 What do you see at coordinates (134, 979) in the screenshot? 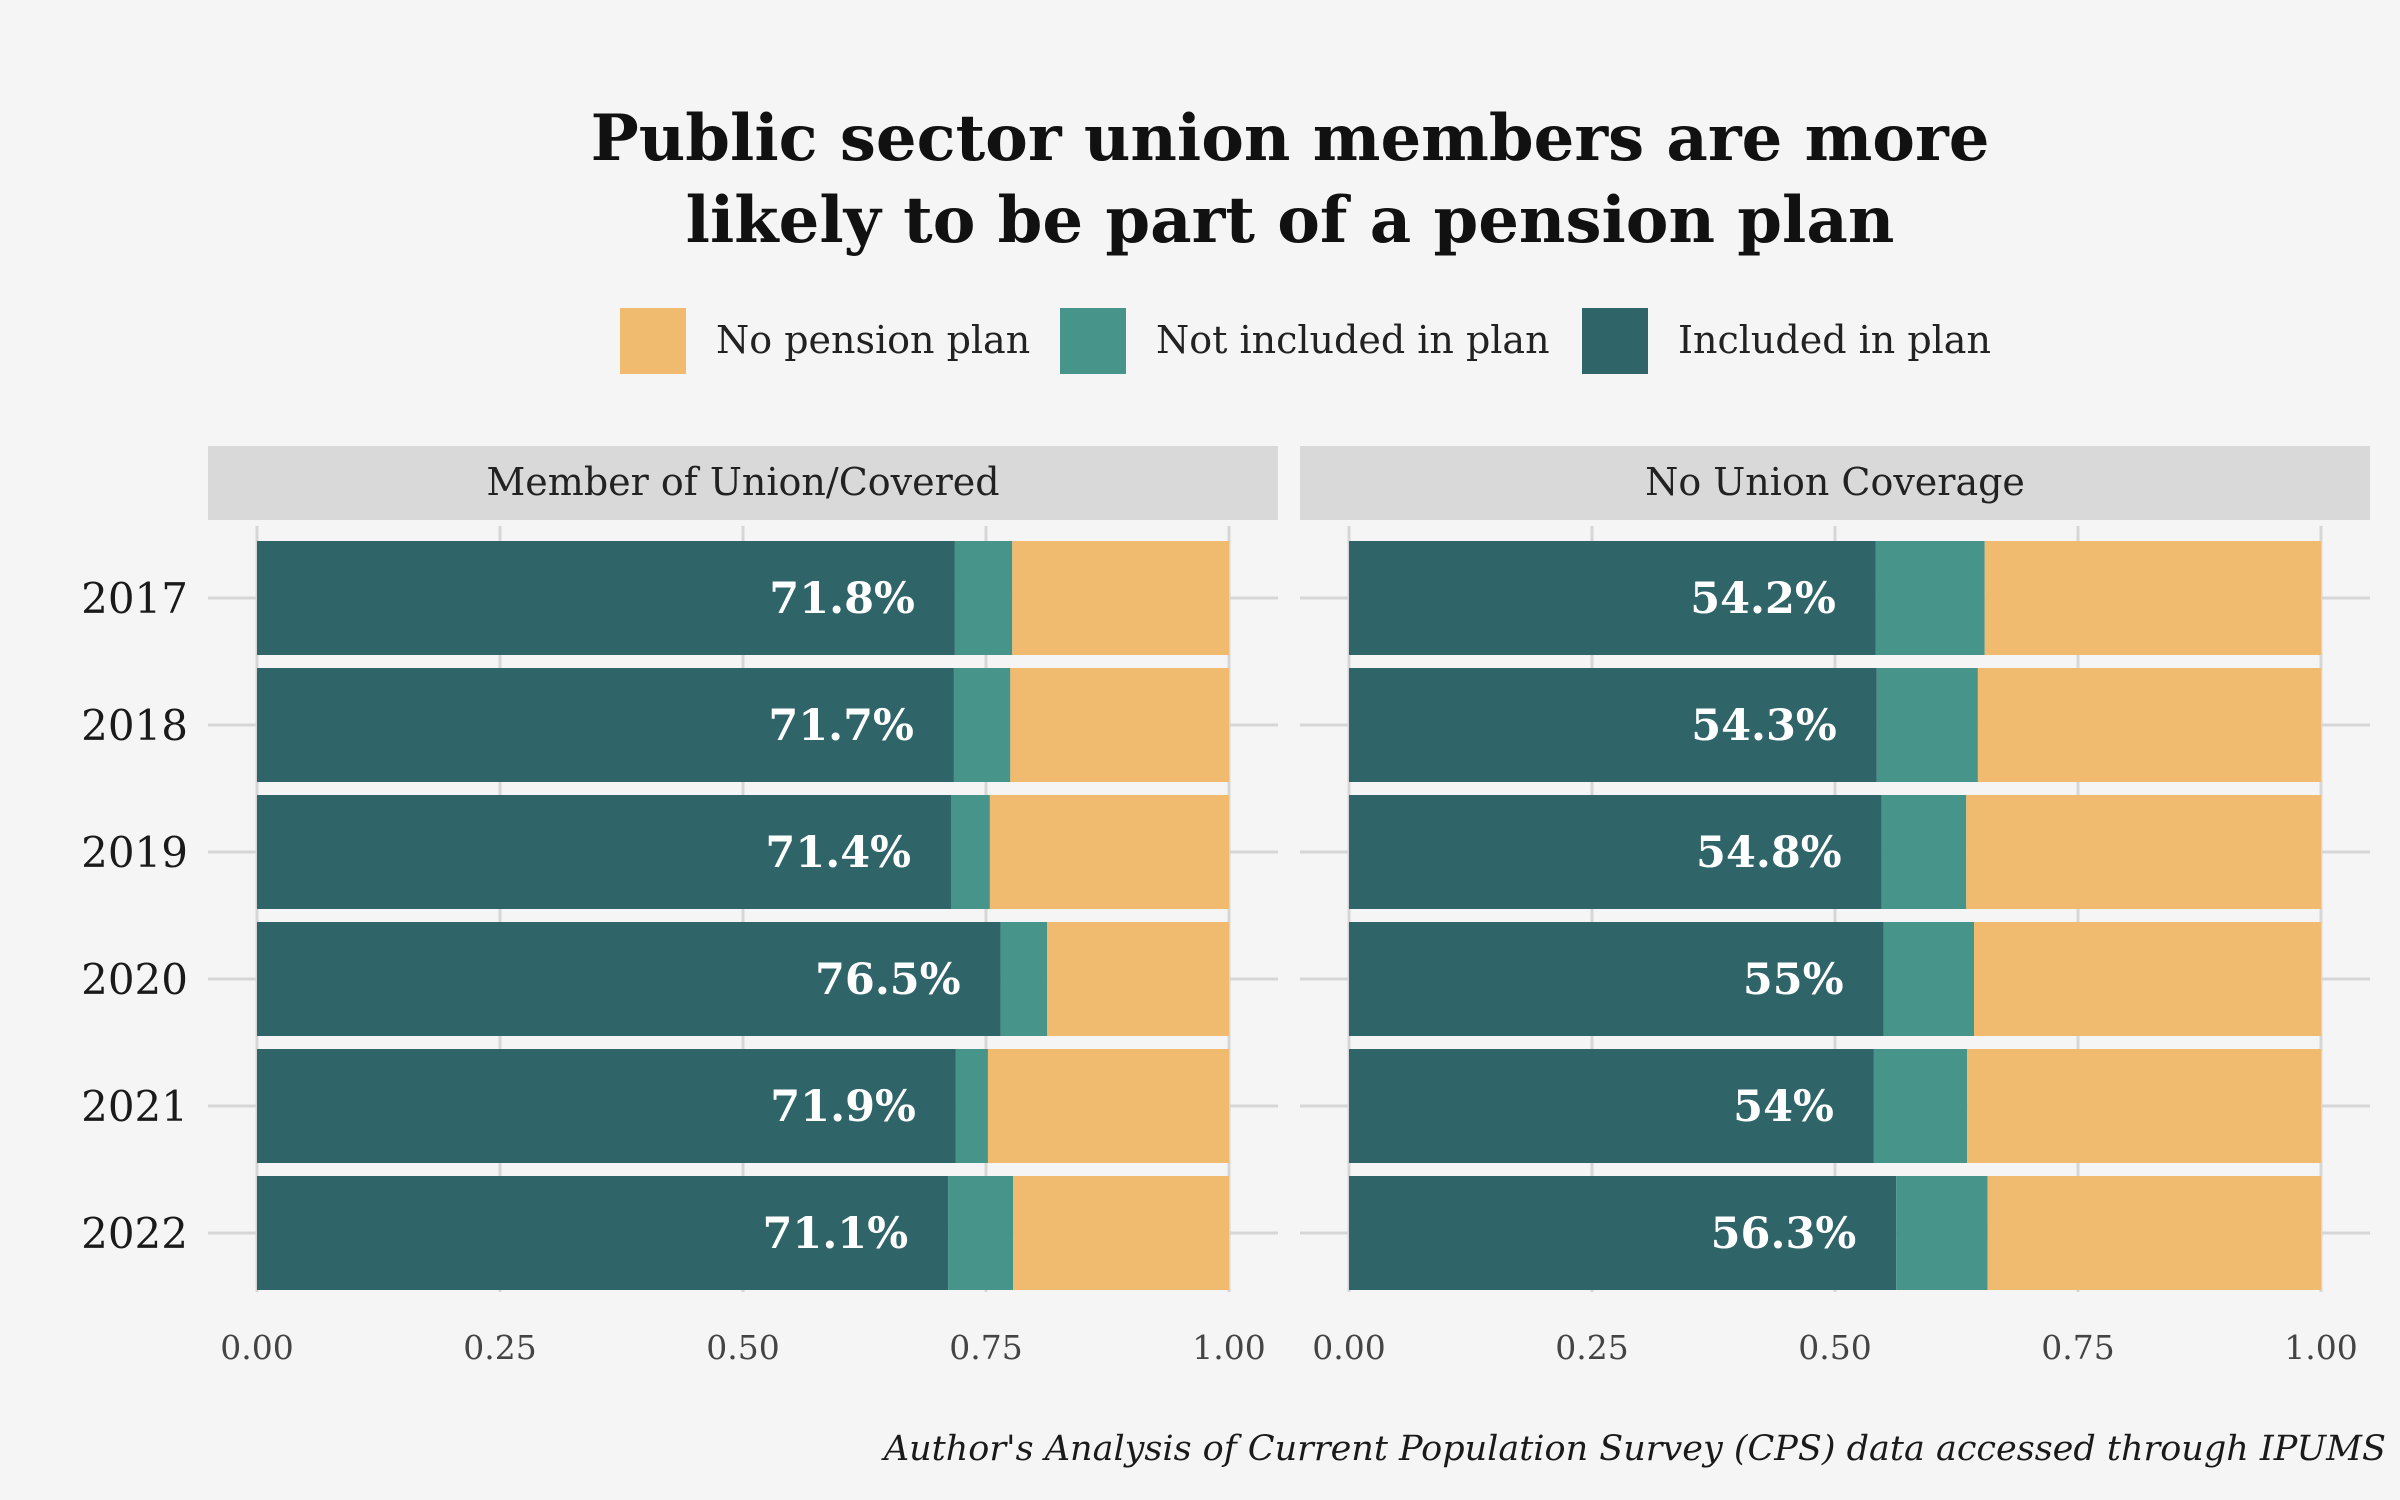
I see `y-tick-label: 2020` at bounding box center [134, 979].